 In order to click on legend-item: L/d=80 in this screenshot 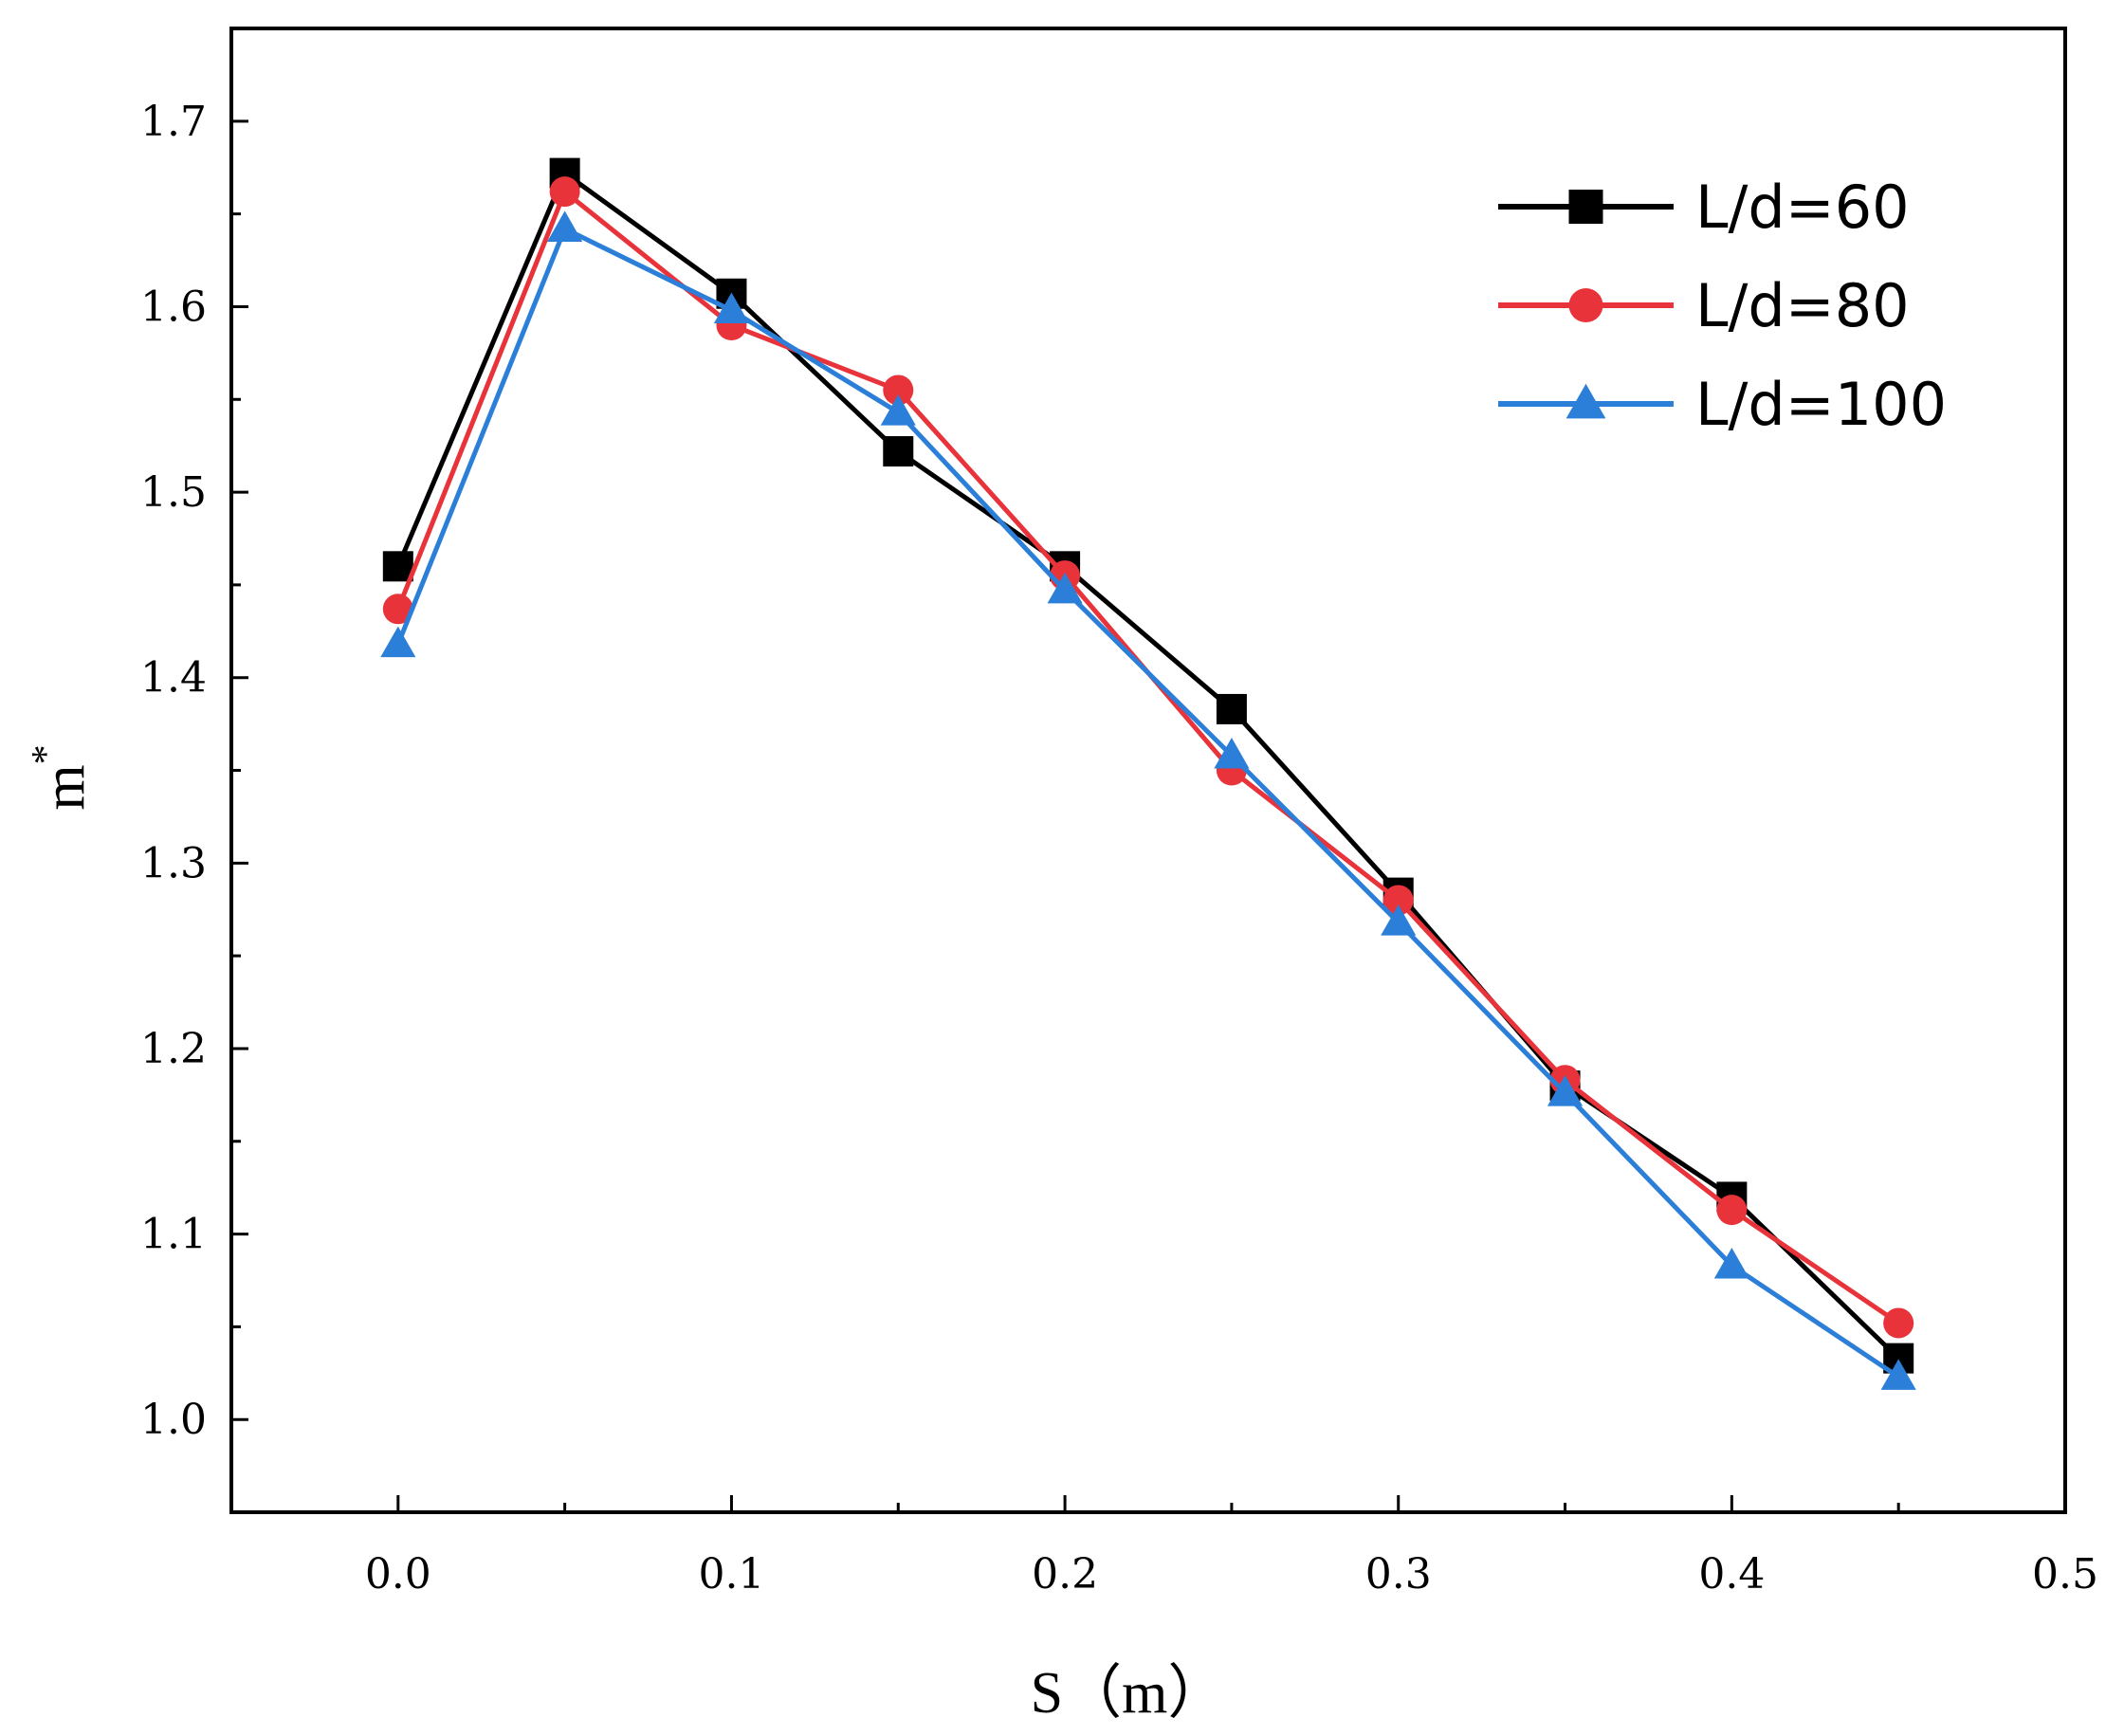, I will do `click(1704, 305)`.